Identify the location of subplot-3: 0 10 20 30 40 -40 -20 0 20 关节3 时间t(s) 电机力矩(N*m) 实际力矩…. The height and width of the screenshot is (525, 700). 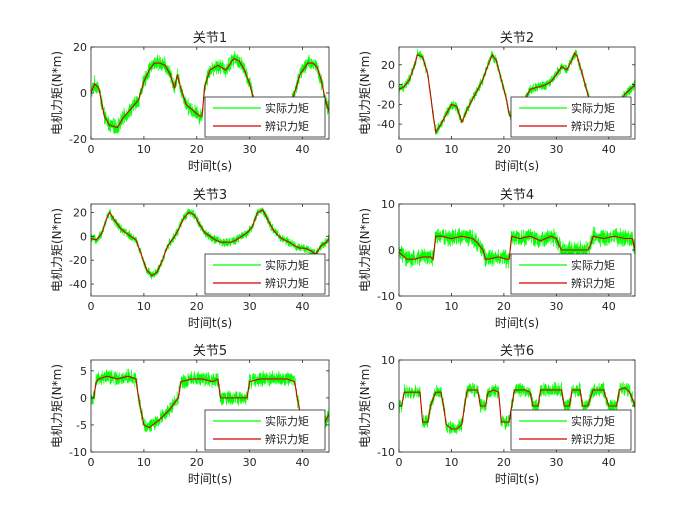
(190, 259).